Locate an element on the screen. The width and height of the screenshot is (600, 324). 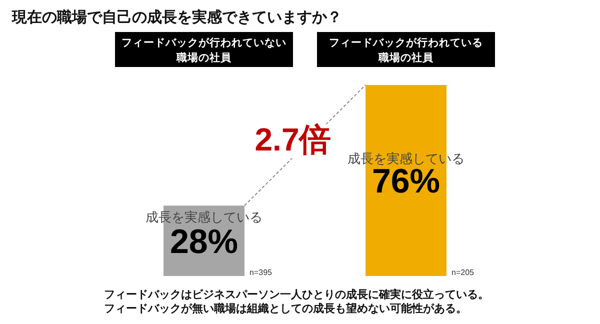
annotation: n=395 is located at coordinates (261, 272).